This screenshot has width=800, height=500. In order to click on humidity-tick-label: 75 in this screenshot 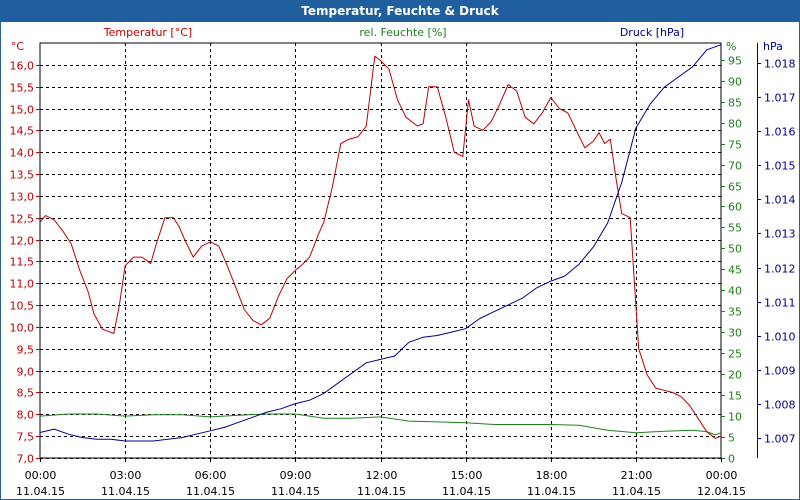, I will do `click(735, 145)`.